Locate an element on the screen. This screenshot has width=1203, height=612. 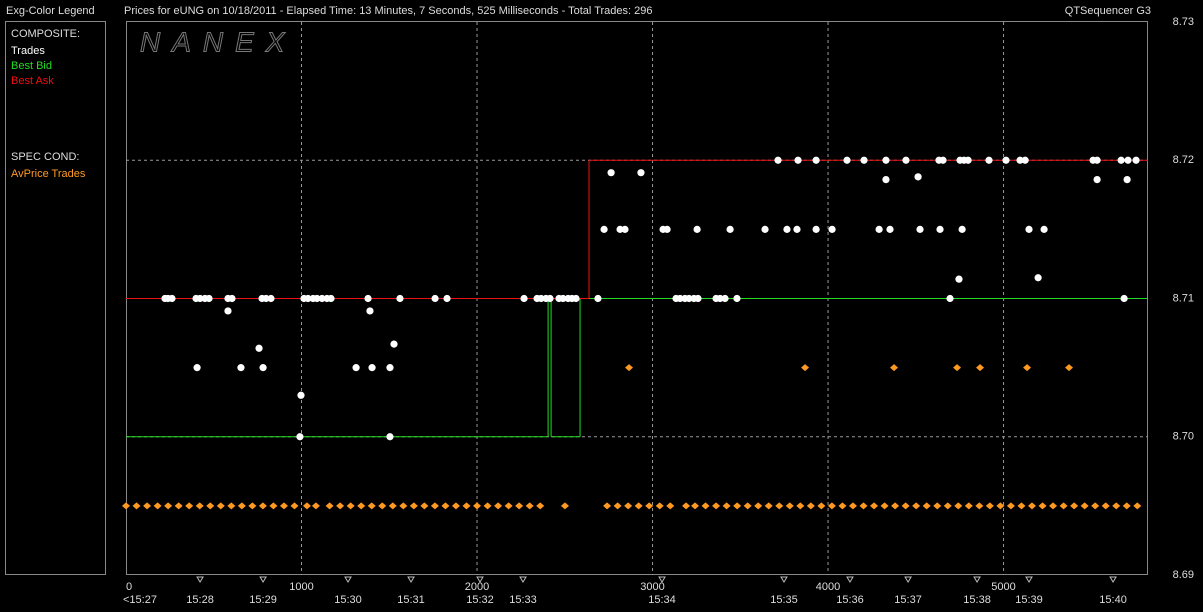
time-tick-label: 15:33 is located at coordinates (523, 600).